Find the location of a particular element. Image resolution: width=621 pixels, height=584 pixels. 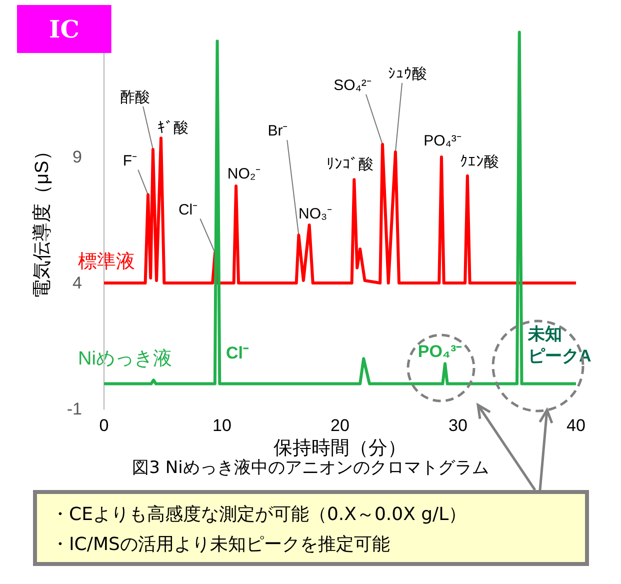

annotation: ｼｭｳ酸 is located at coordinates (407, 73).